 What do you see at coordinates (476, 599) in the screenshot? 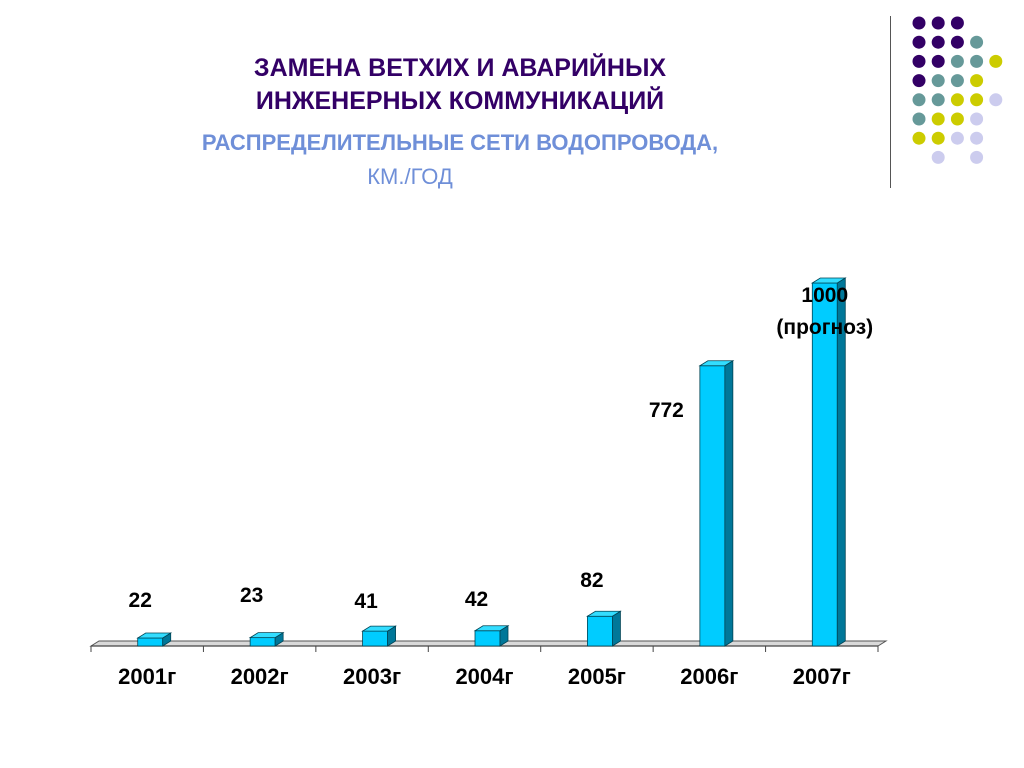
I see `data-label: 42` at bounding box center [476, 599].